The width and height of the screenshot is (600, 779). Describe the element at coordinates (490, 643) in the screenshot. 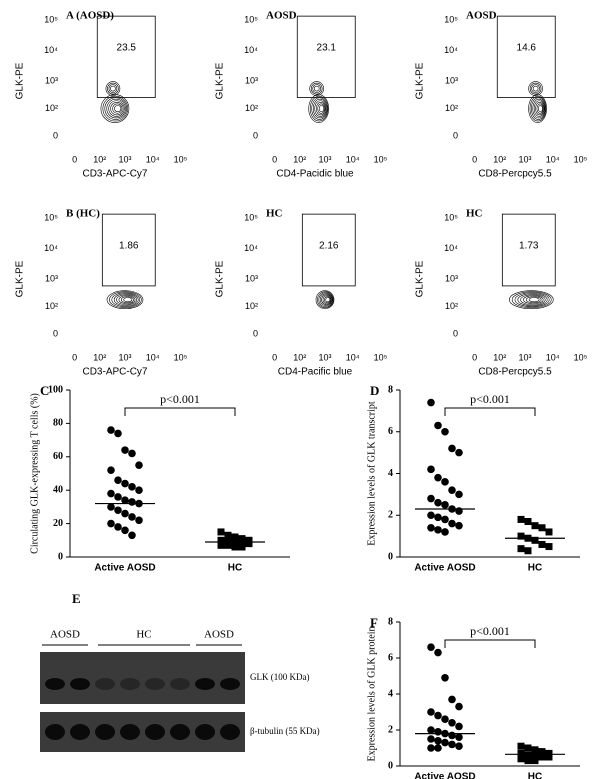

I see `significance-bracket` at that location.